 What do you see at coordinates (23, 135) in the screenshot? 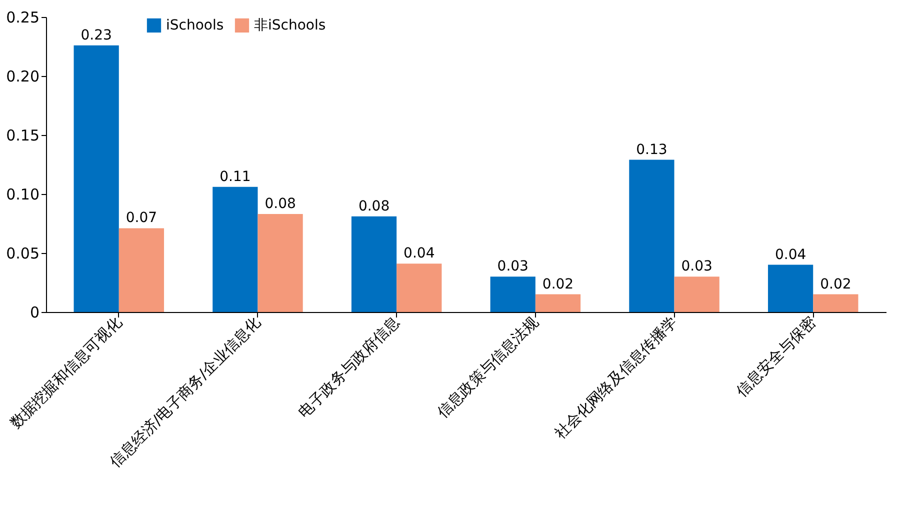
I see `y-tick-label: 0.15` at bounding box center [23, 135].